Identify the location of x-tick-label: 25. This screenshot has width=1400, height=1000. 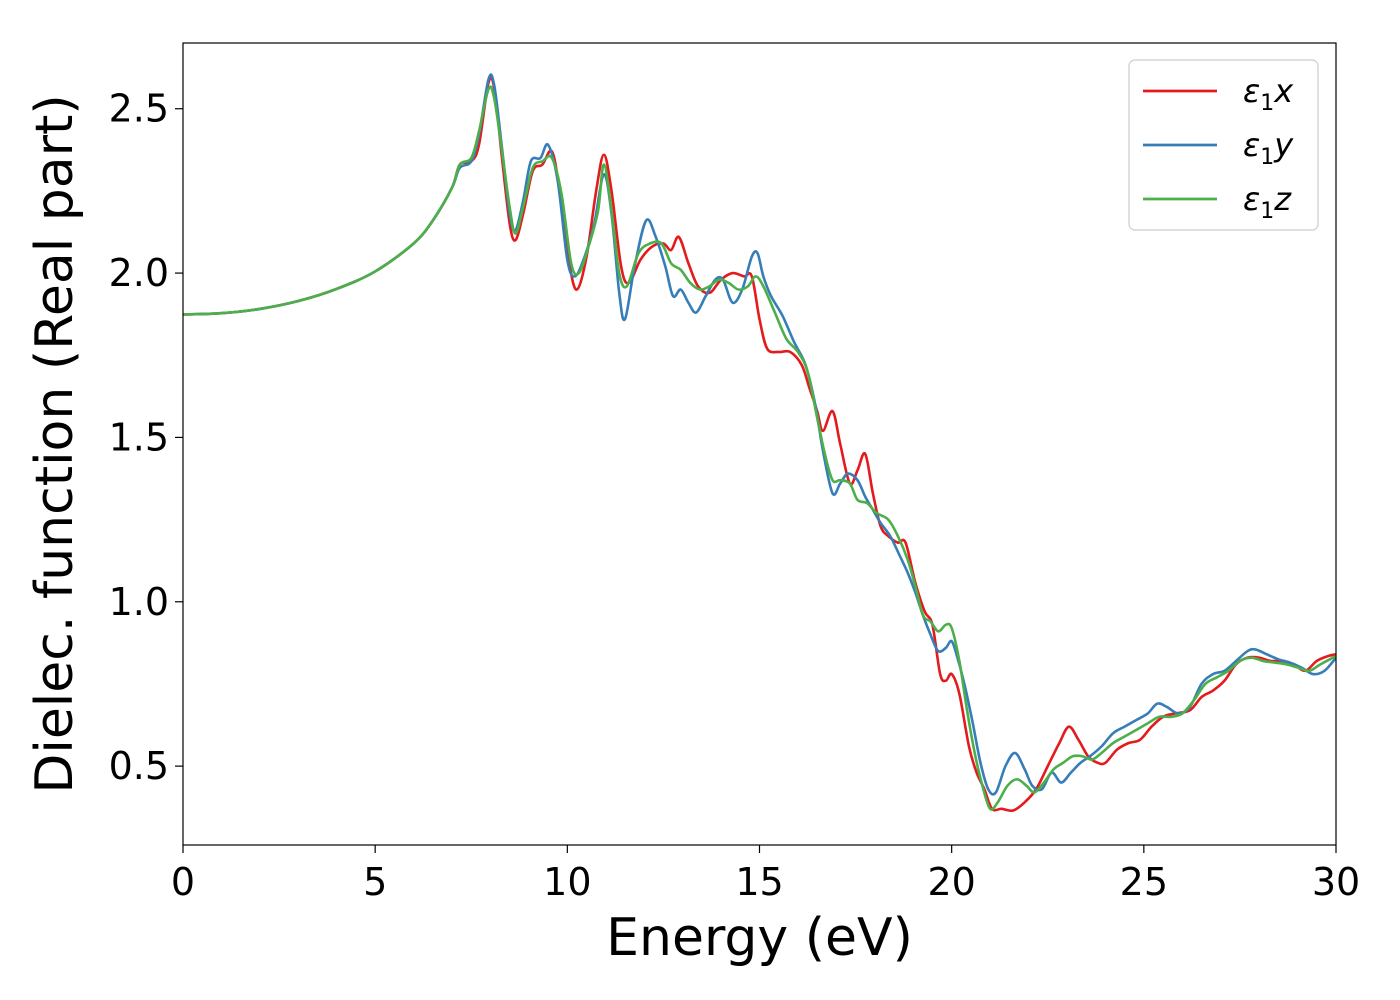
(1144, 882).